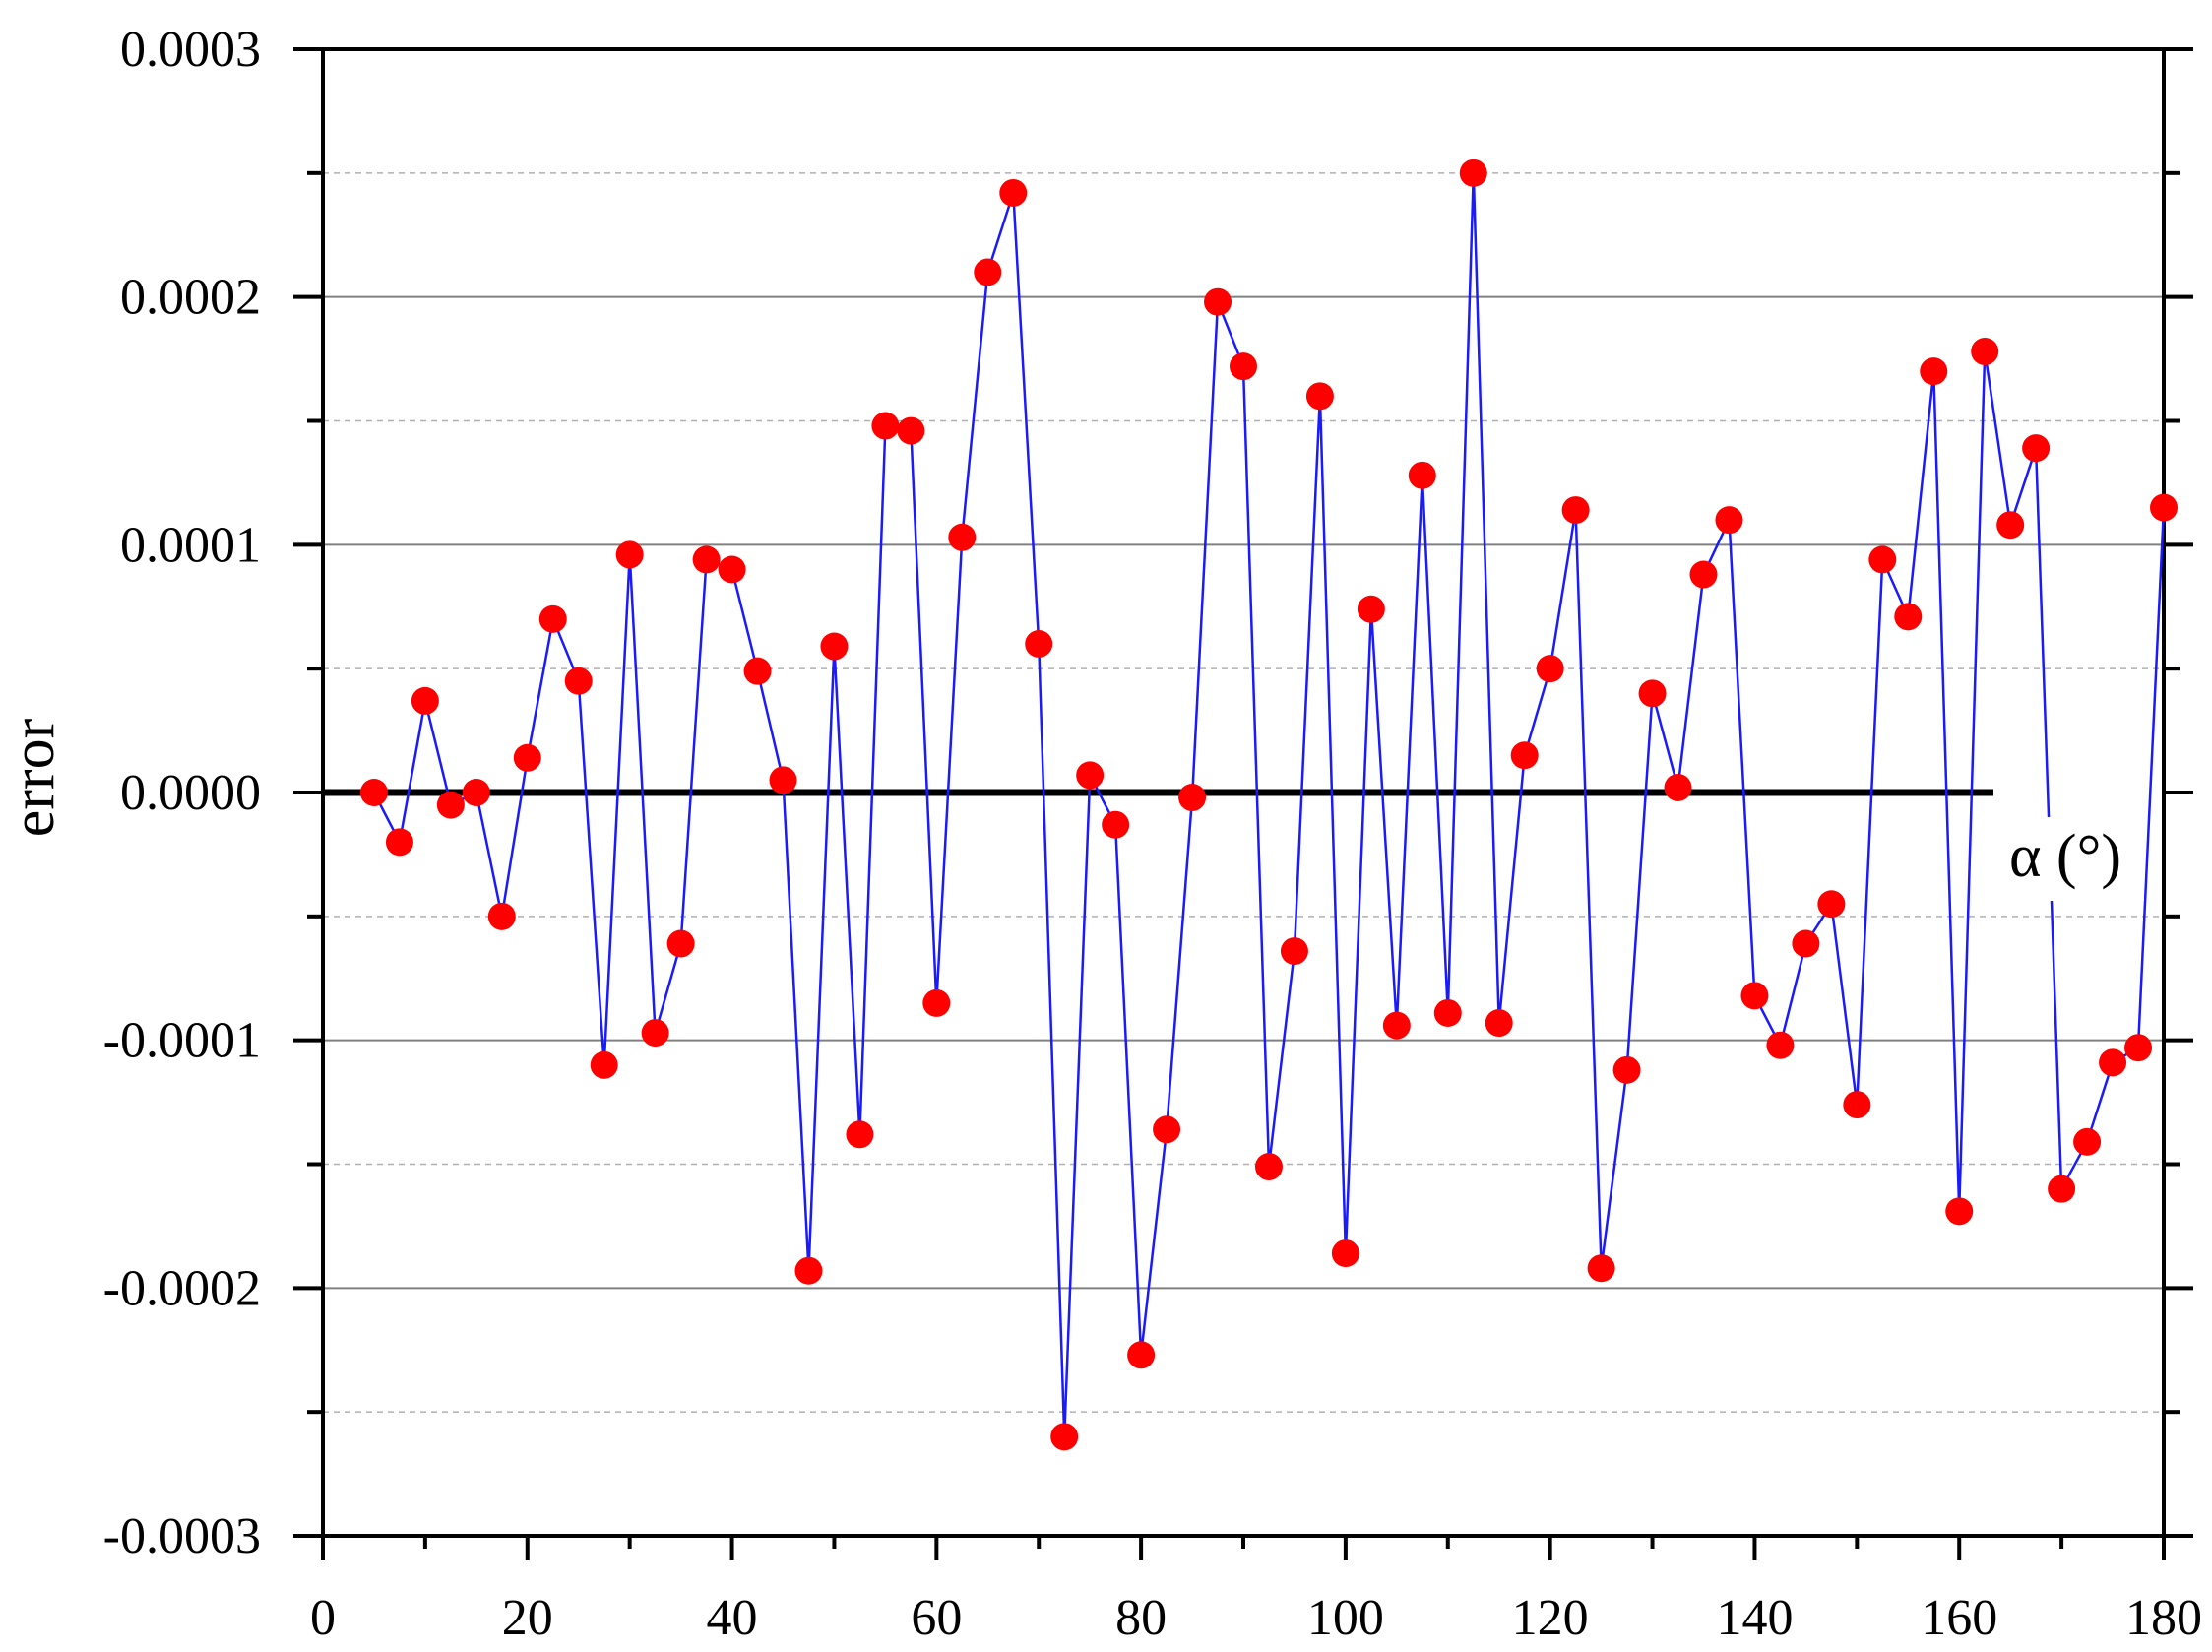 This screenshot has width=2212, height=1652. Describe the element at coordinates (2065, 857) in the screenshot. I see `x-axis-title: α (°)` at that location.